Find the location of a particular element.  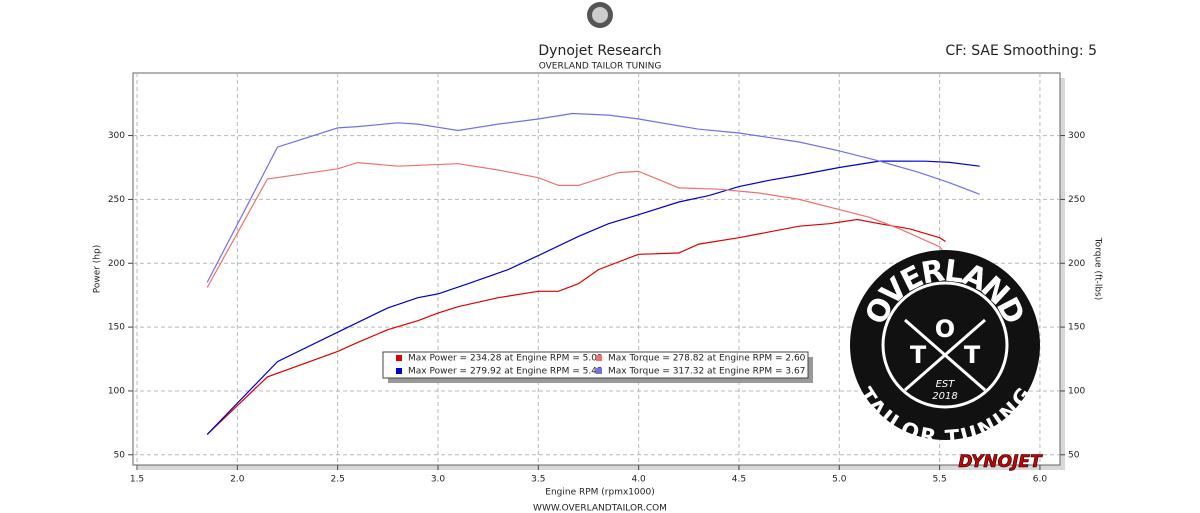

top-logo-inner is located at coordinates (600, 15).